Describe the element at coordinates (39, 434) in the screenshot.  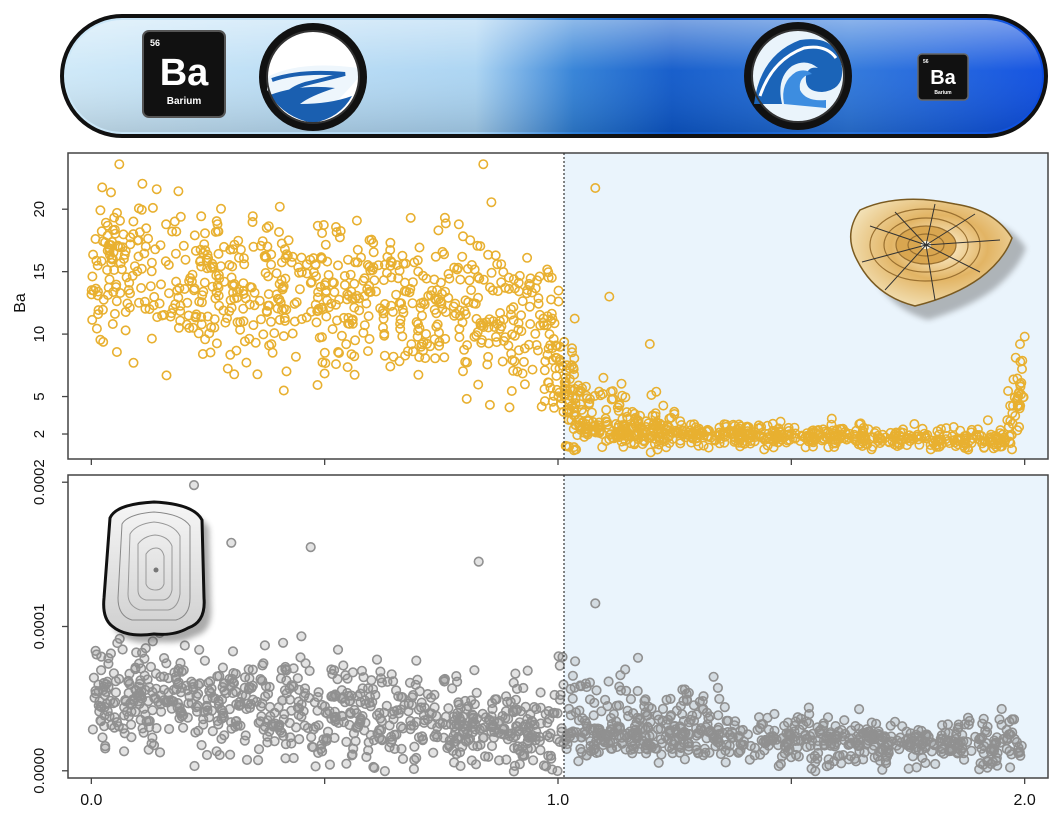
I see `y-tick-label: 2` at that location.